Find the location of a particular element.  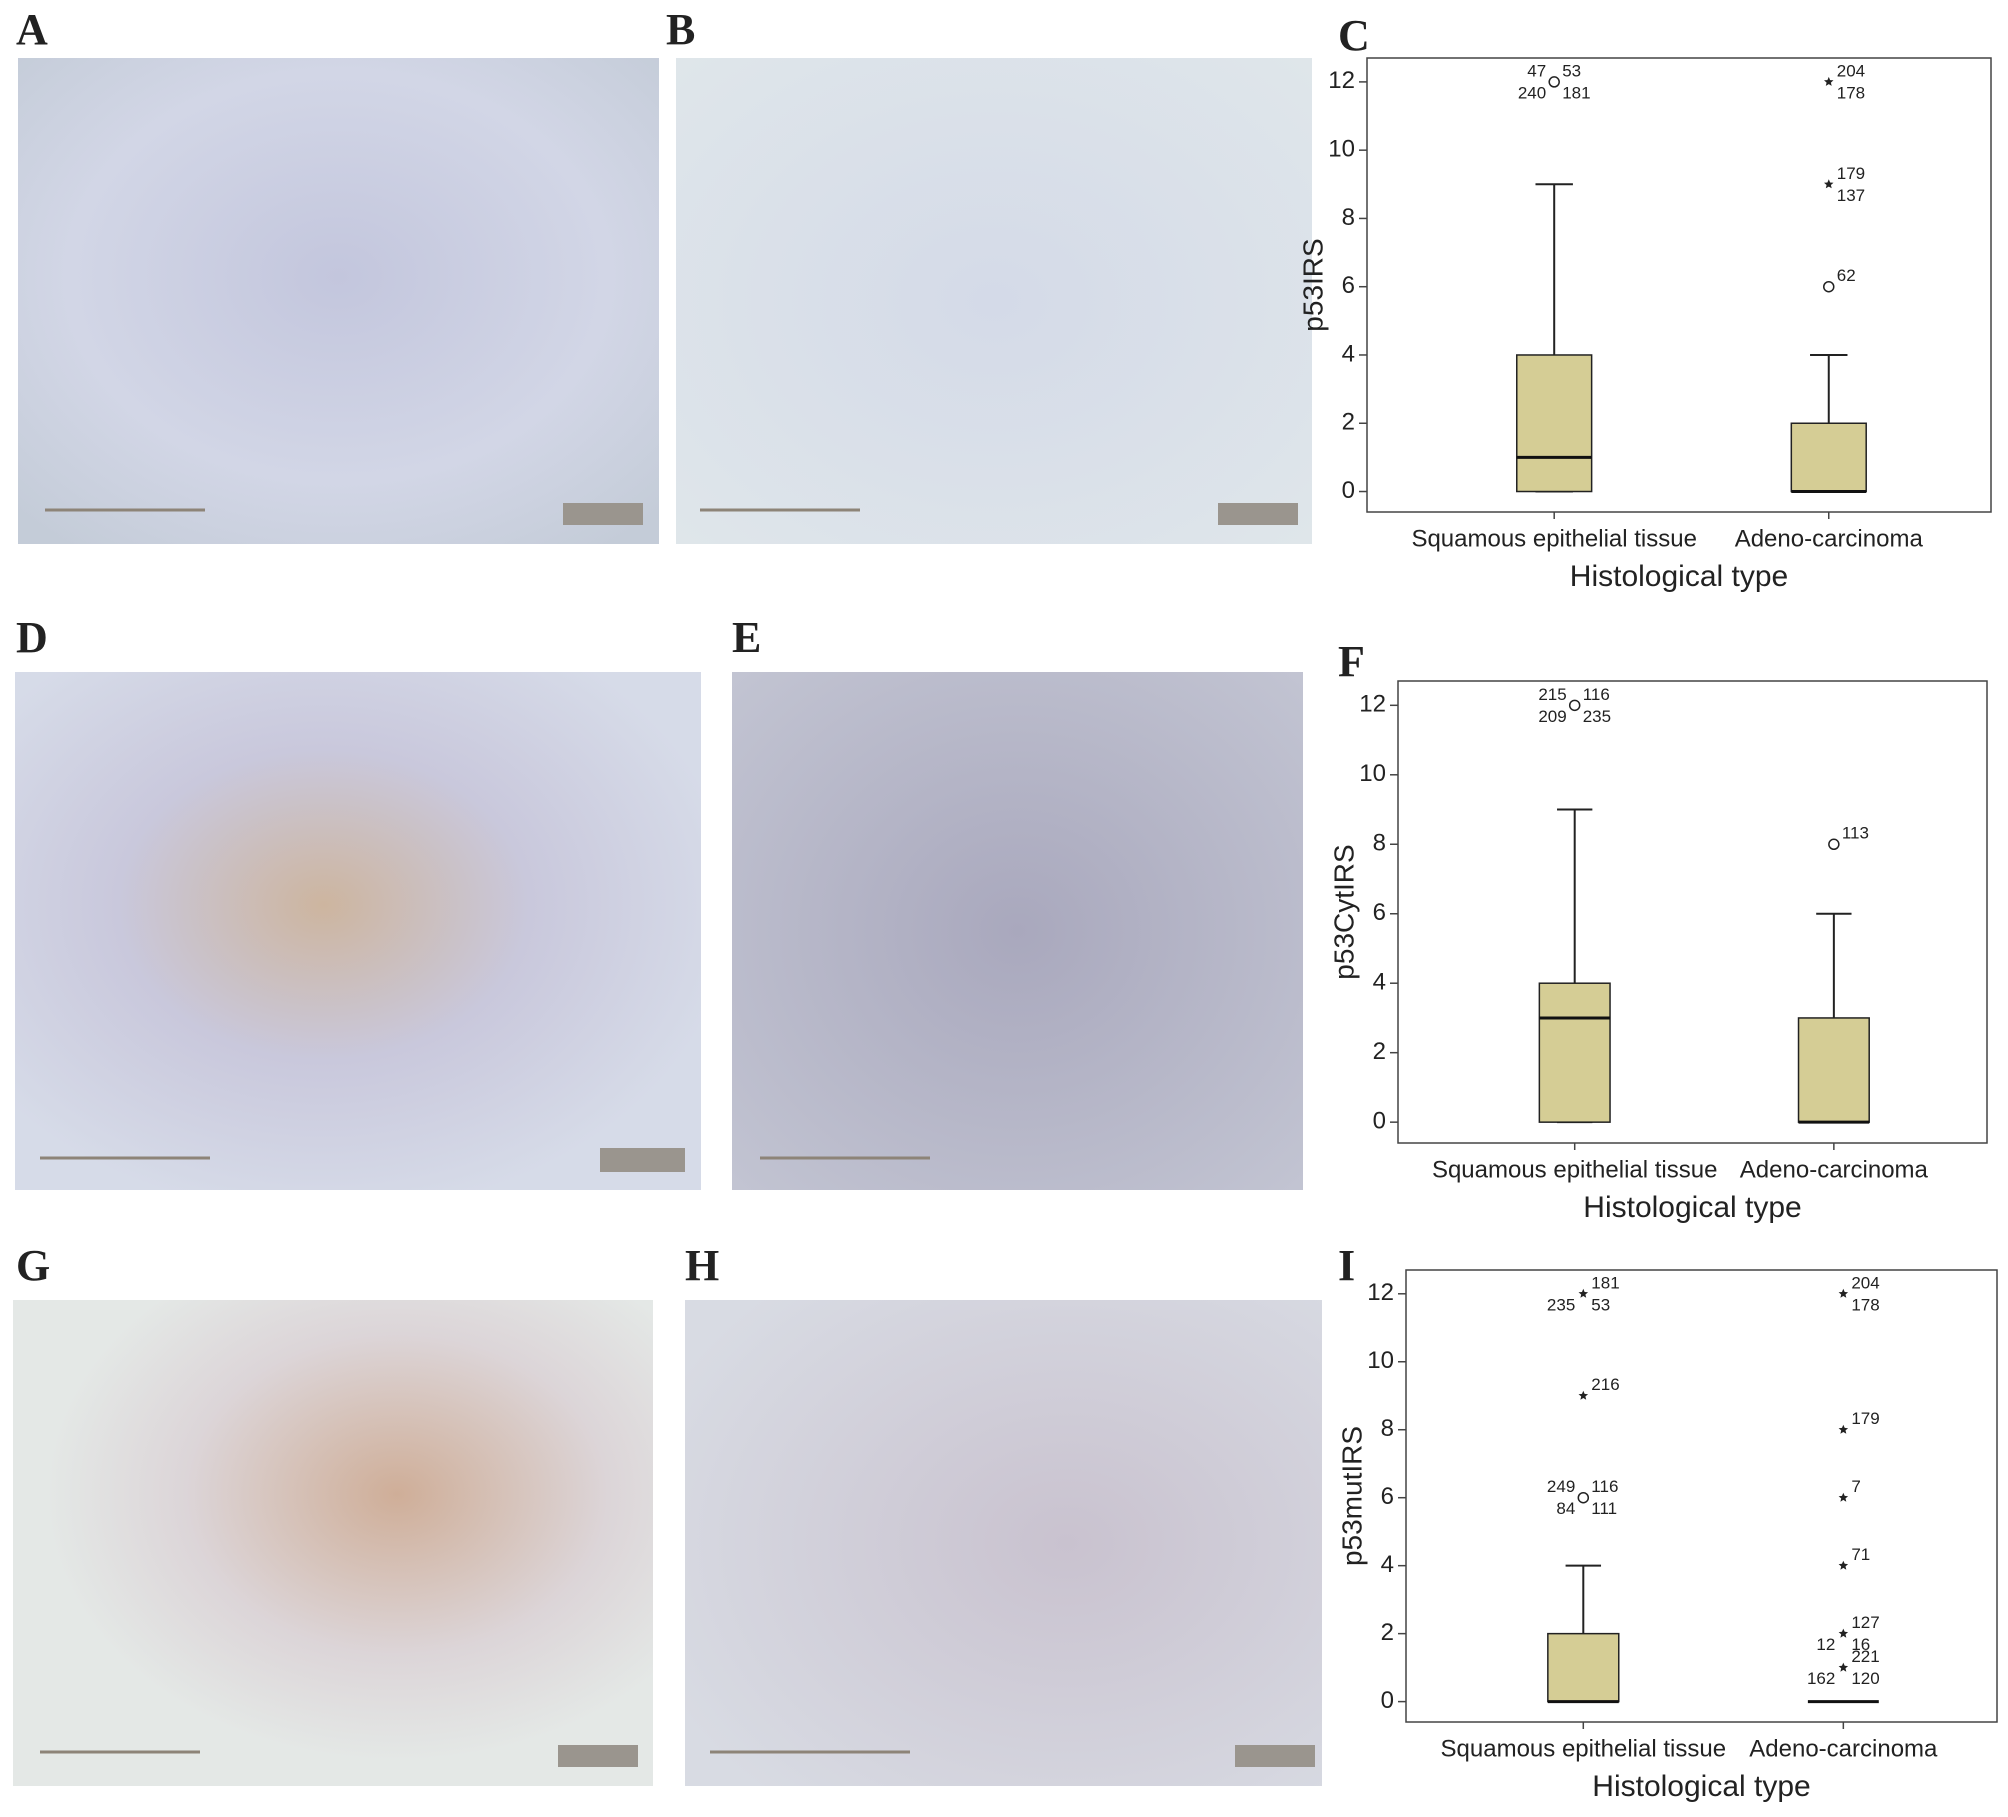

outlier-label: 209 is located at coordinates (1552, 716).